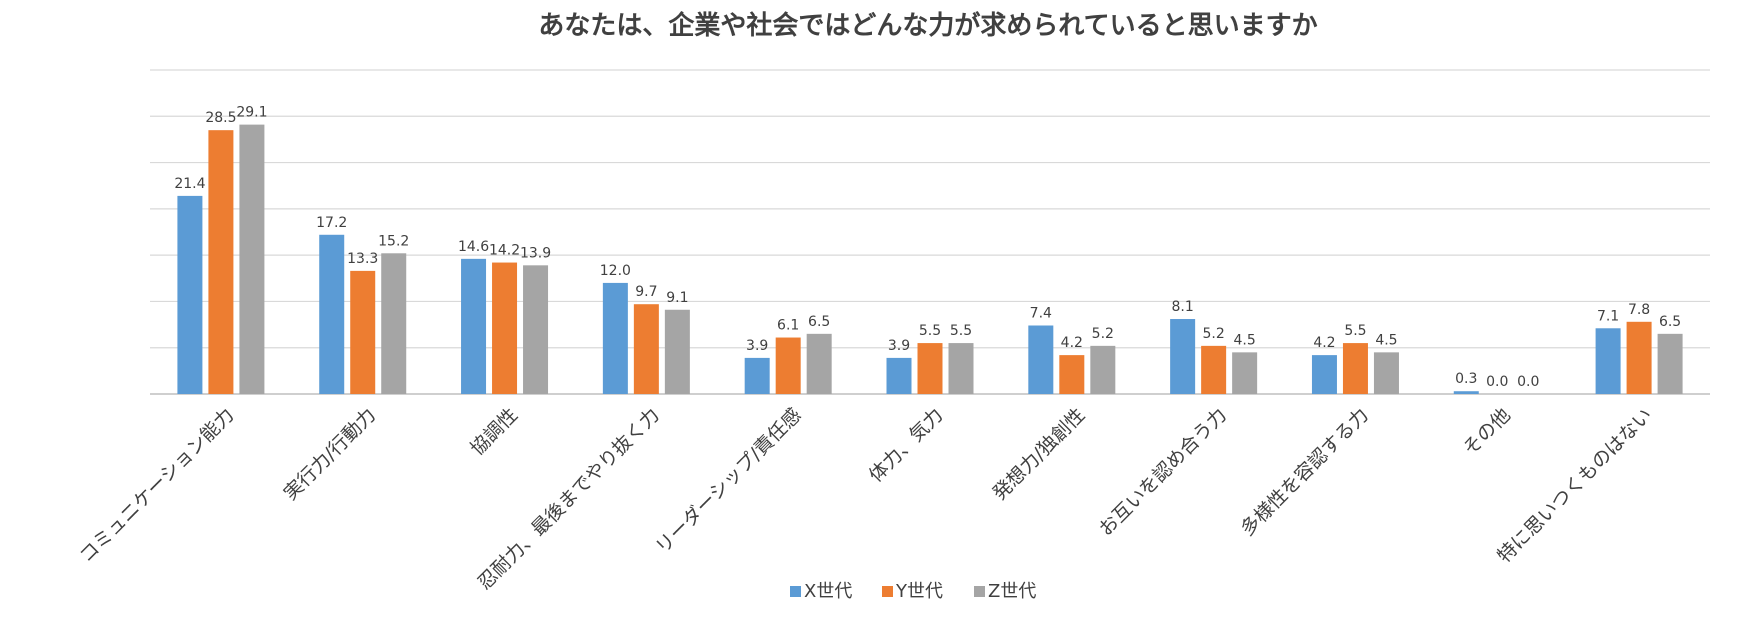  What do you see at coordinates (535, 253) in the screenshot?
I see `data-label: 13.9` at bounding box center [535, 253].